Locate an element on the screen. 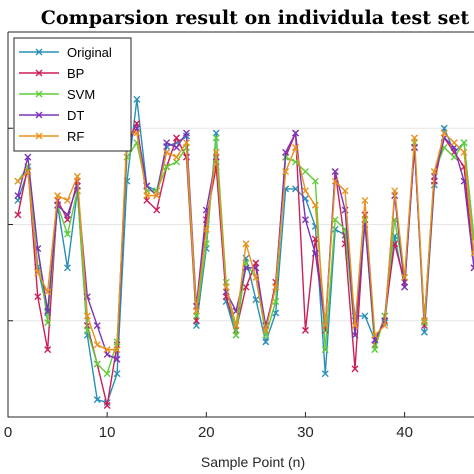 This screenshot has width=474, height=474. x-tick-label: 30 is located at coordinates (305, 432).